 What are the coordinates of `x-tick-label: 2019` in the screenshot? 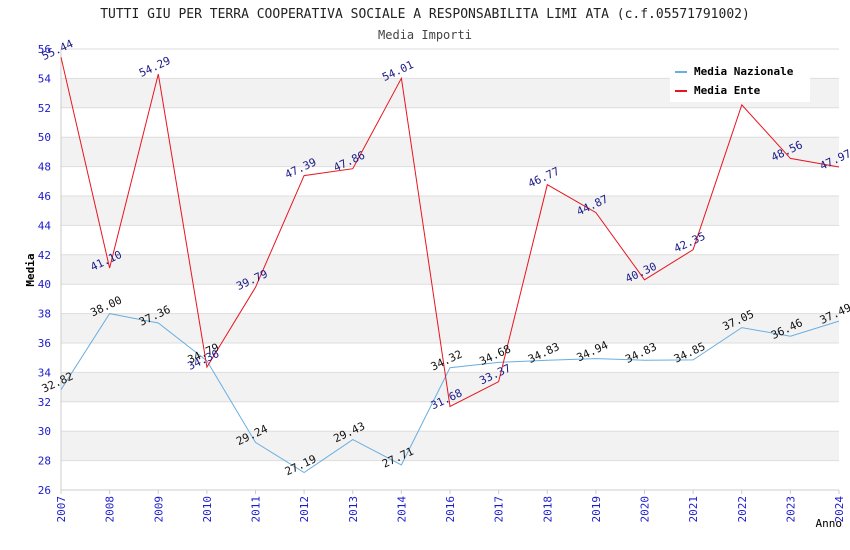 It's located at (596, 509).